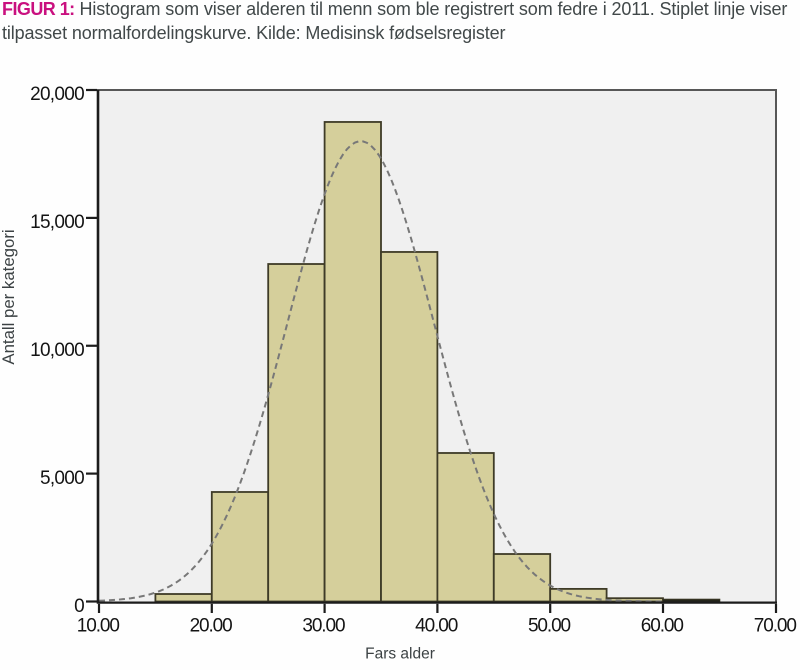  Describe the element at coordinates (775, 626) in the screenshot. I see `svg-text: 70.00` at that location.